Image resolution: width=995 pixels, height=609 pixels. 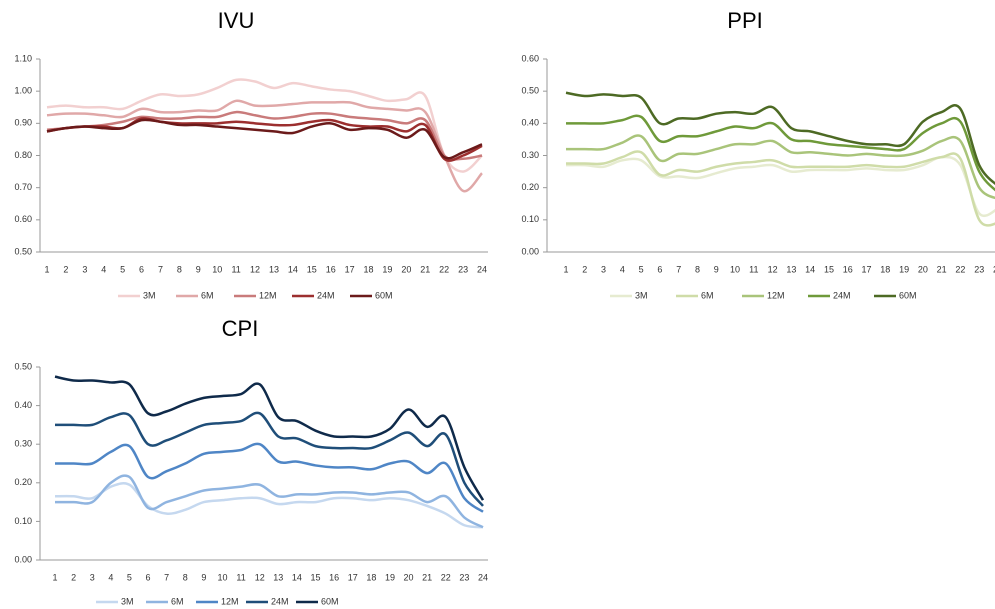 What do you see at coordinates (23, 187) in the screenshot?
I see `y-tick-label: 0.70` at bounding box center [23, 187].